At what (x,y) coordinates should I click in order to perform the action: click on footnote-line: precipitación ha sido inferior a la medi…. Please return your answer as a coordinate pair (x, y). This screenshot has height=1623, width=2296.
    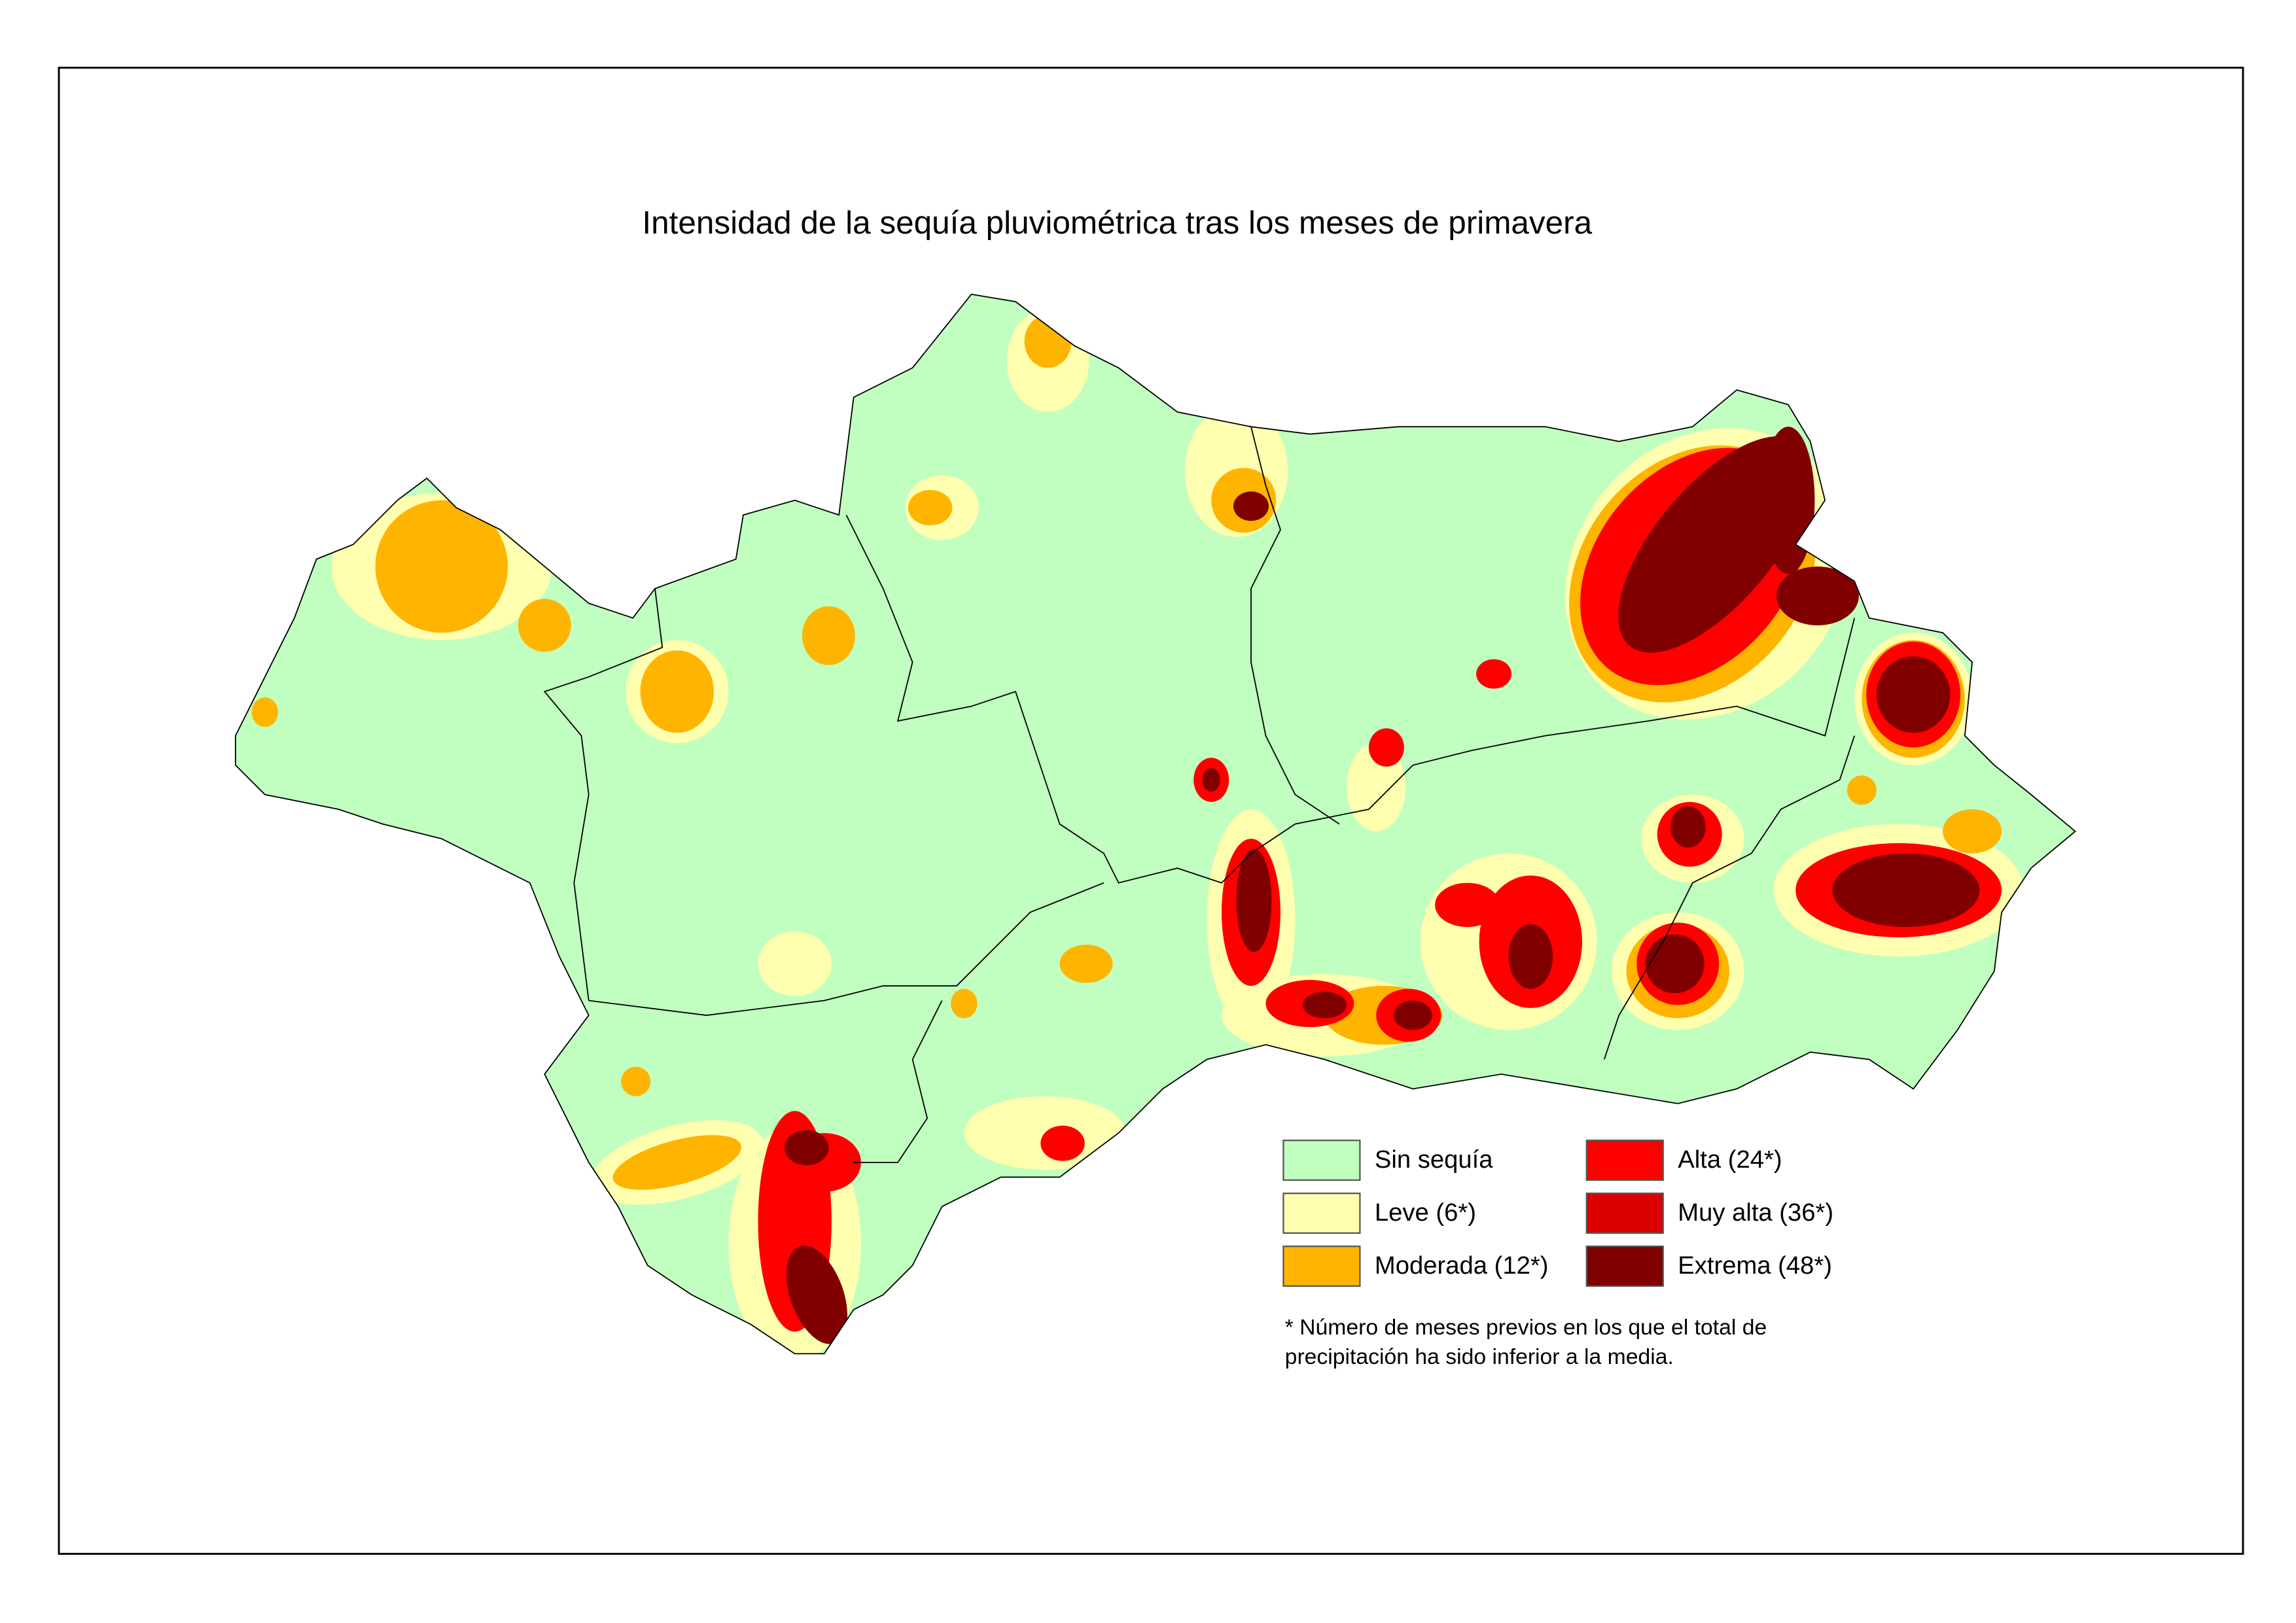
    Looking at the image, I should click on (1479, 1357).